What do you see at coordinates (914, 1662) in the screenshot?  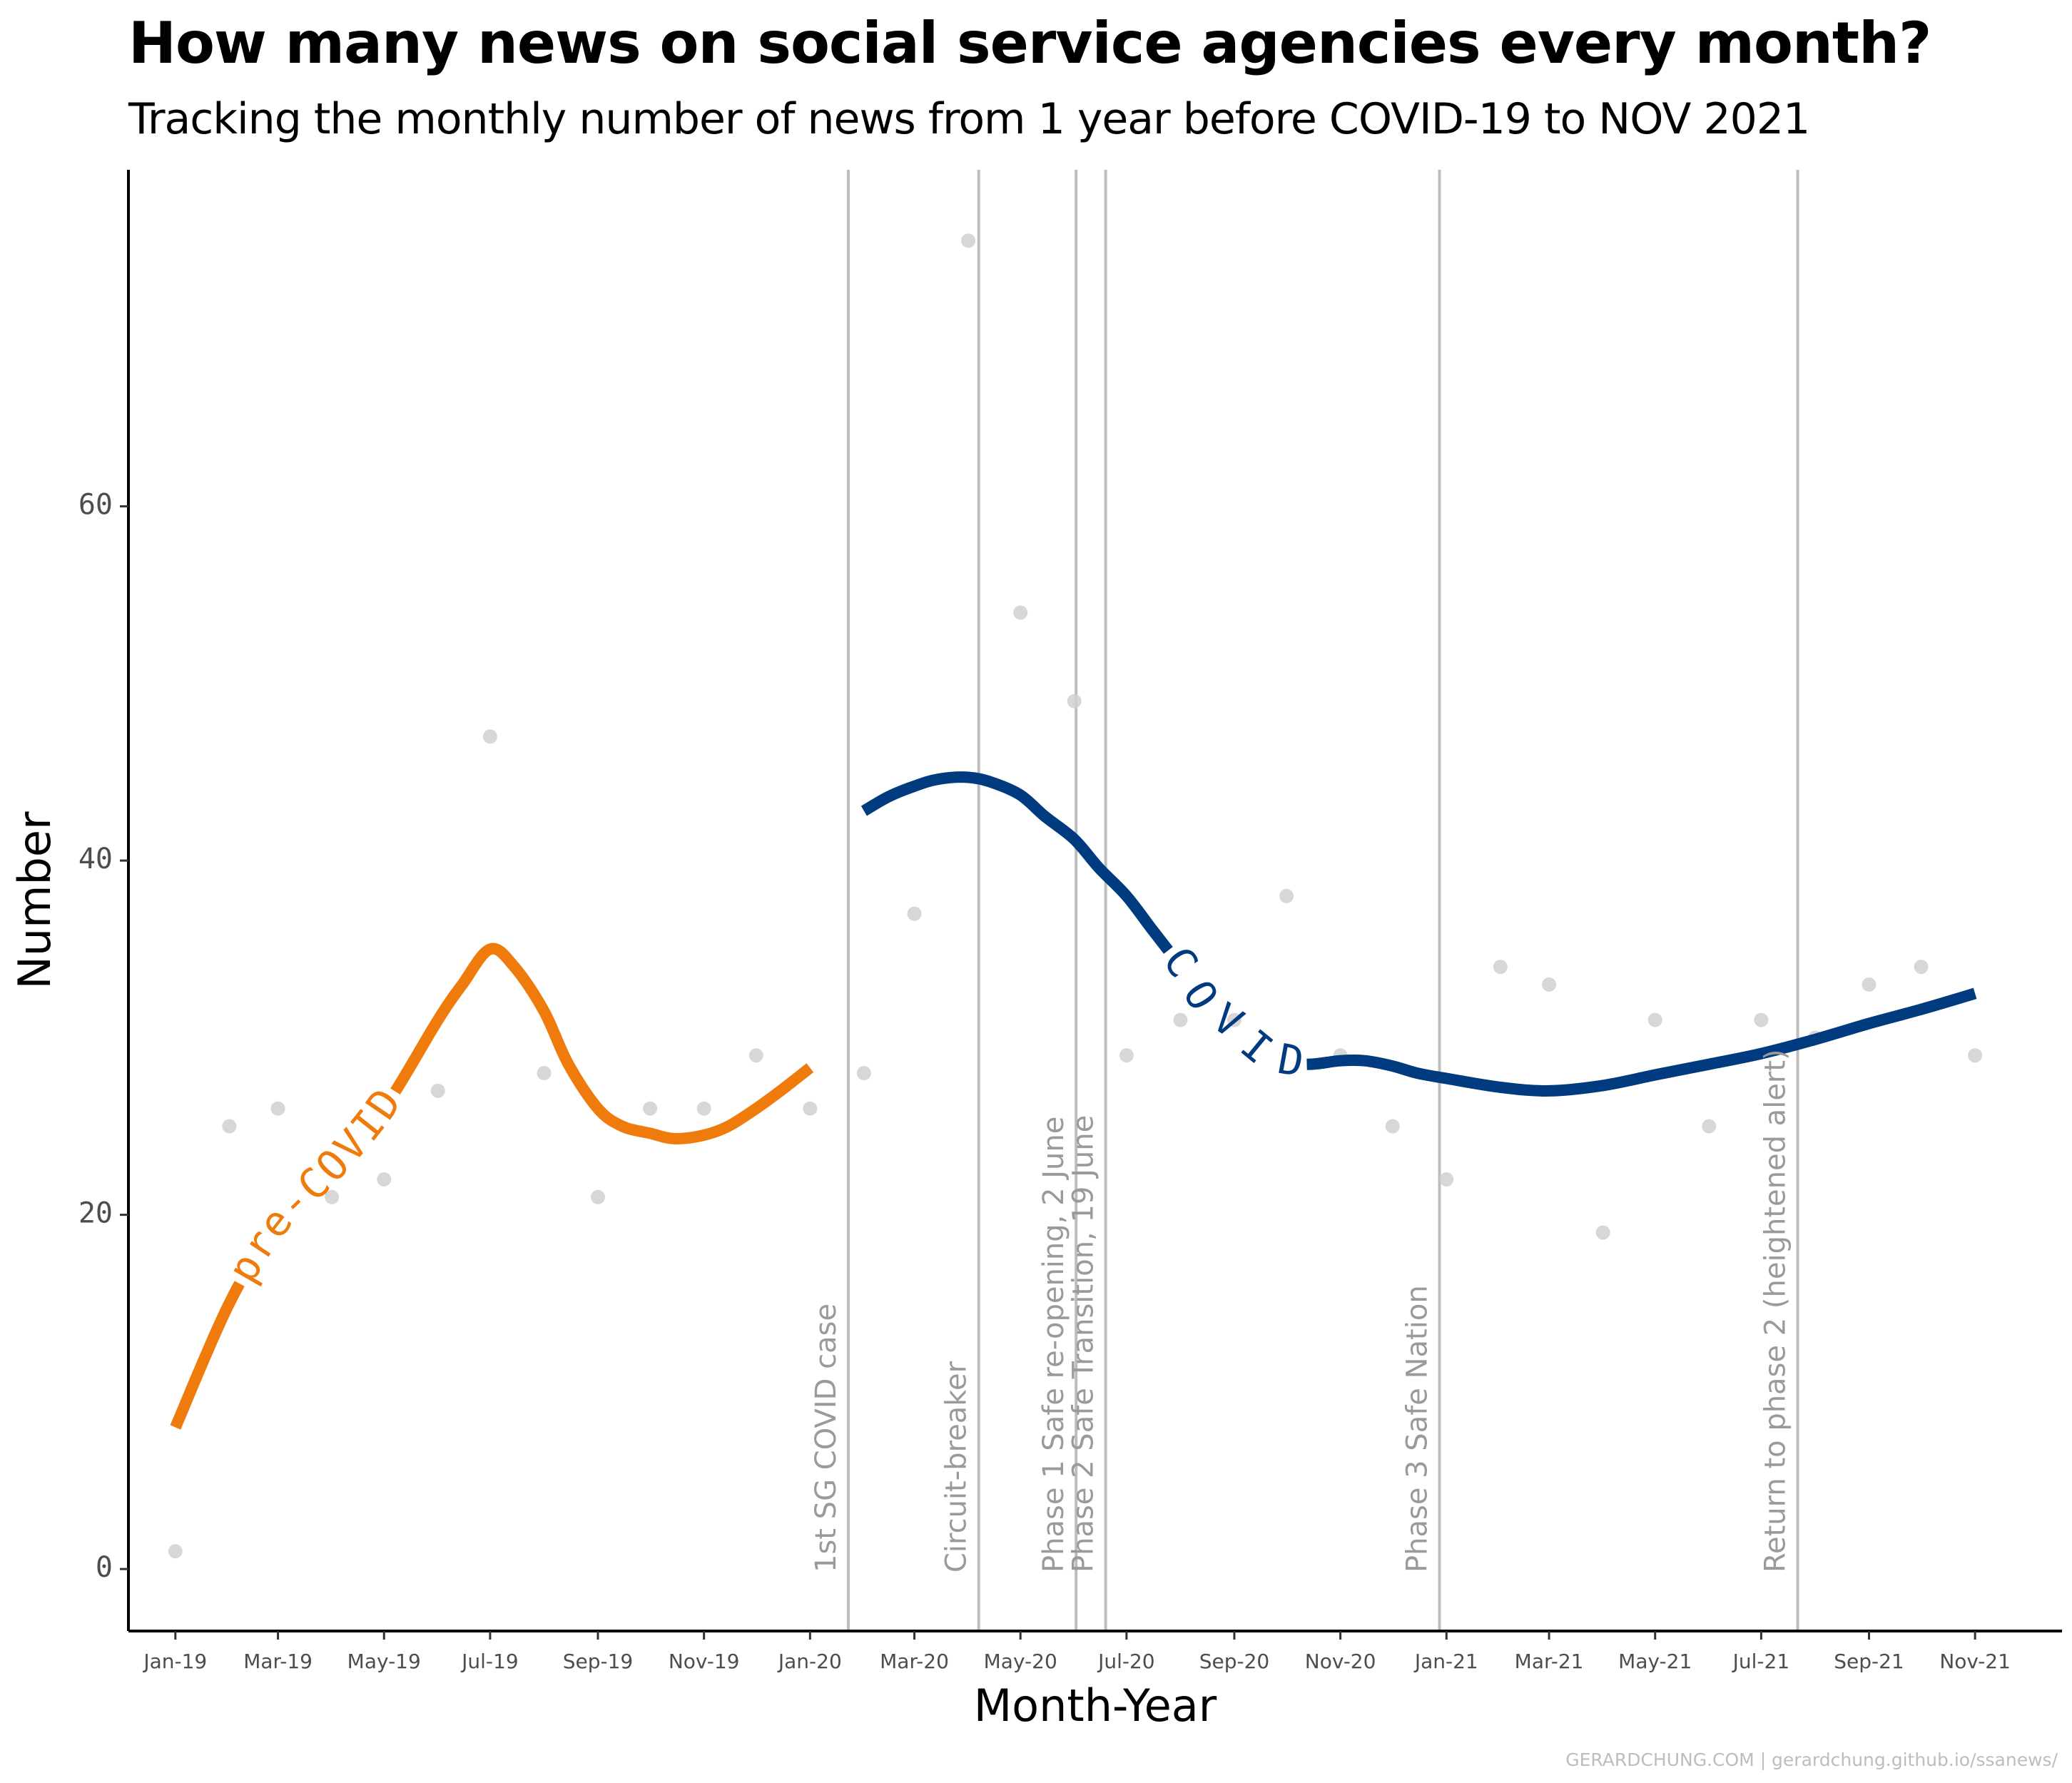 I see `x-tick-label-7: Mar-20` at bounding box center [914, 1662].